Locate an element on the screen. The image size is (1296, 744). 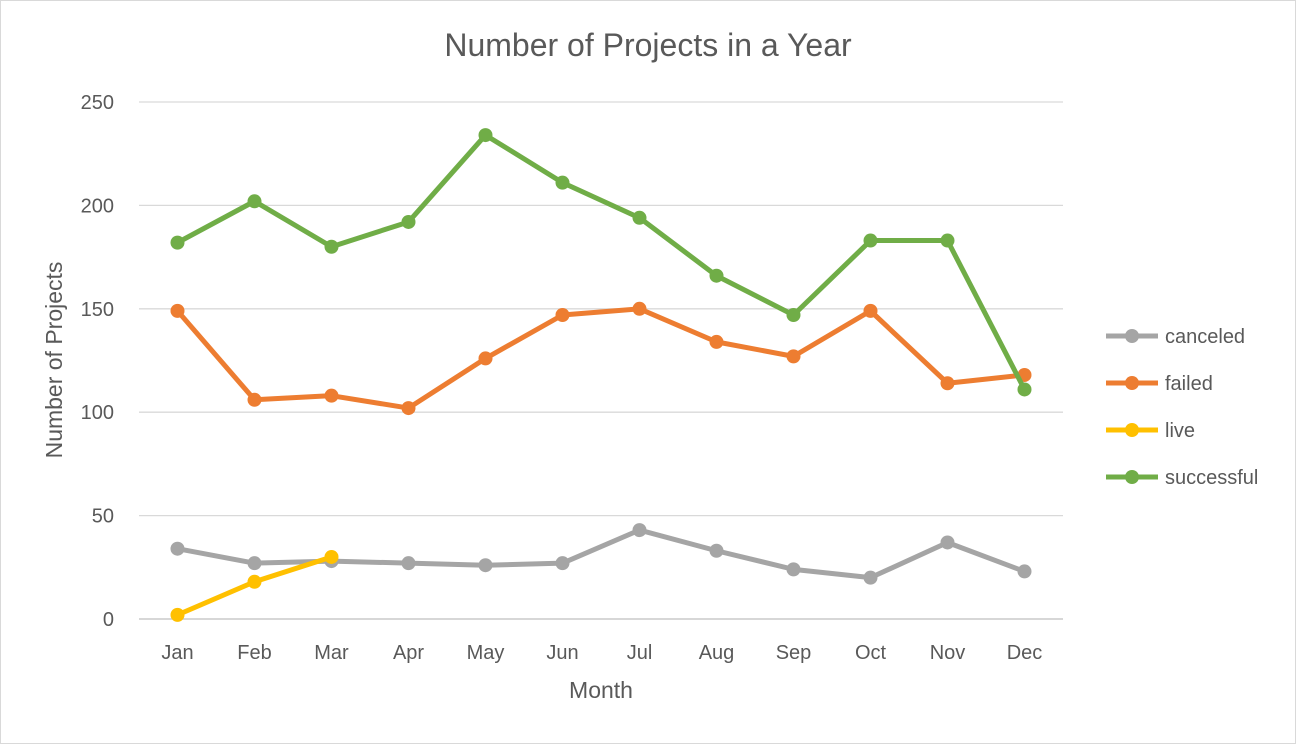
series-failed is located at coordinates (601, 358).